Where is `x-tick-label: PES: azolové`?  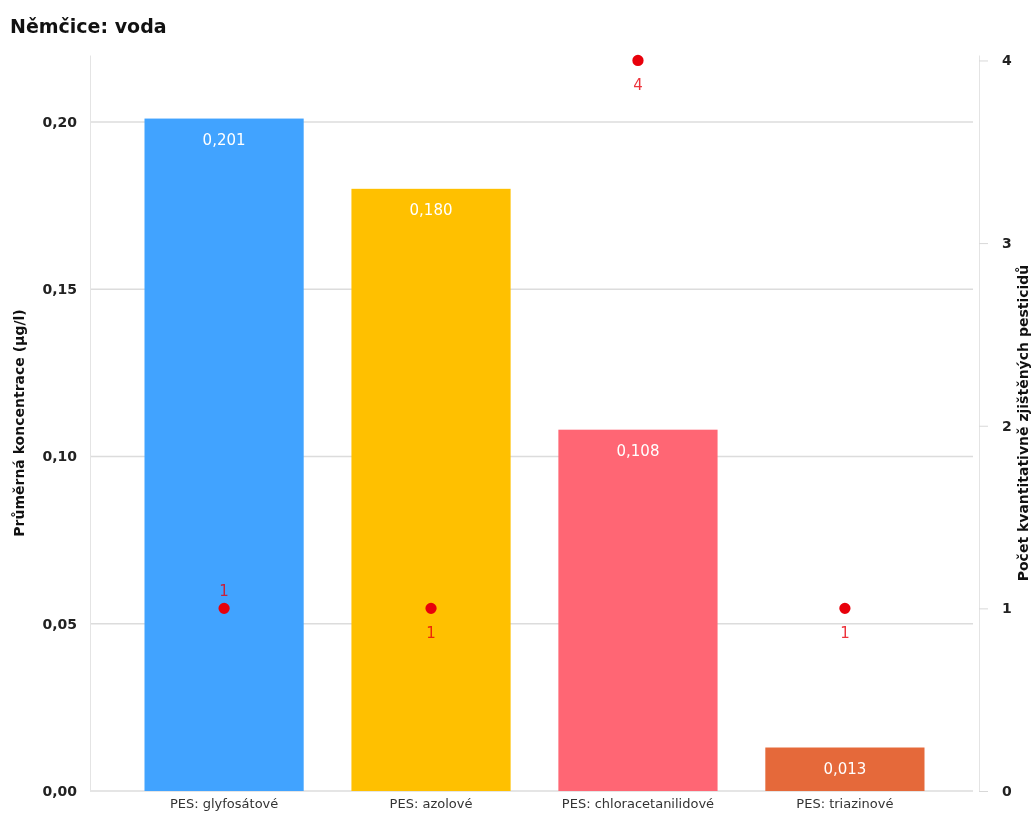
x-tick-label: PES: azolové is located at coordinates (431, 804).